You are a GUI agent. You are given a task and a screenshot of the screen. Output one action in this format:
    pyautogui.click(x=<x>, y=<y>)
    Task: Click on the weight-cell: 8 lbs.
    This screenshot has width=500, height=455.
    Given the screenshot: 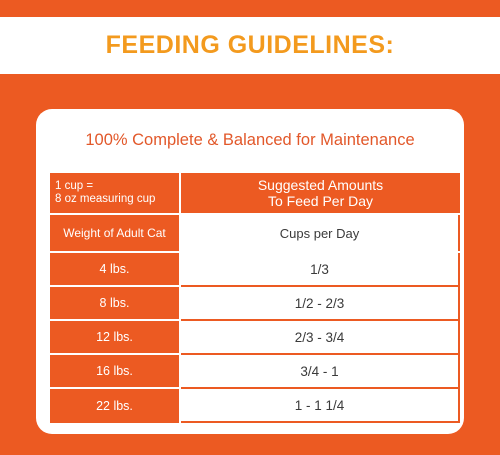 What is the action you would take?
    pyautogui.click(x=115, y=304)
    